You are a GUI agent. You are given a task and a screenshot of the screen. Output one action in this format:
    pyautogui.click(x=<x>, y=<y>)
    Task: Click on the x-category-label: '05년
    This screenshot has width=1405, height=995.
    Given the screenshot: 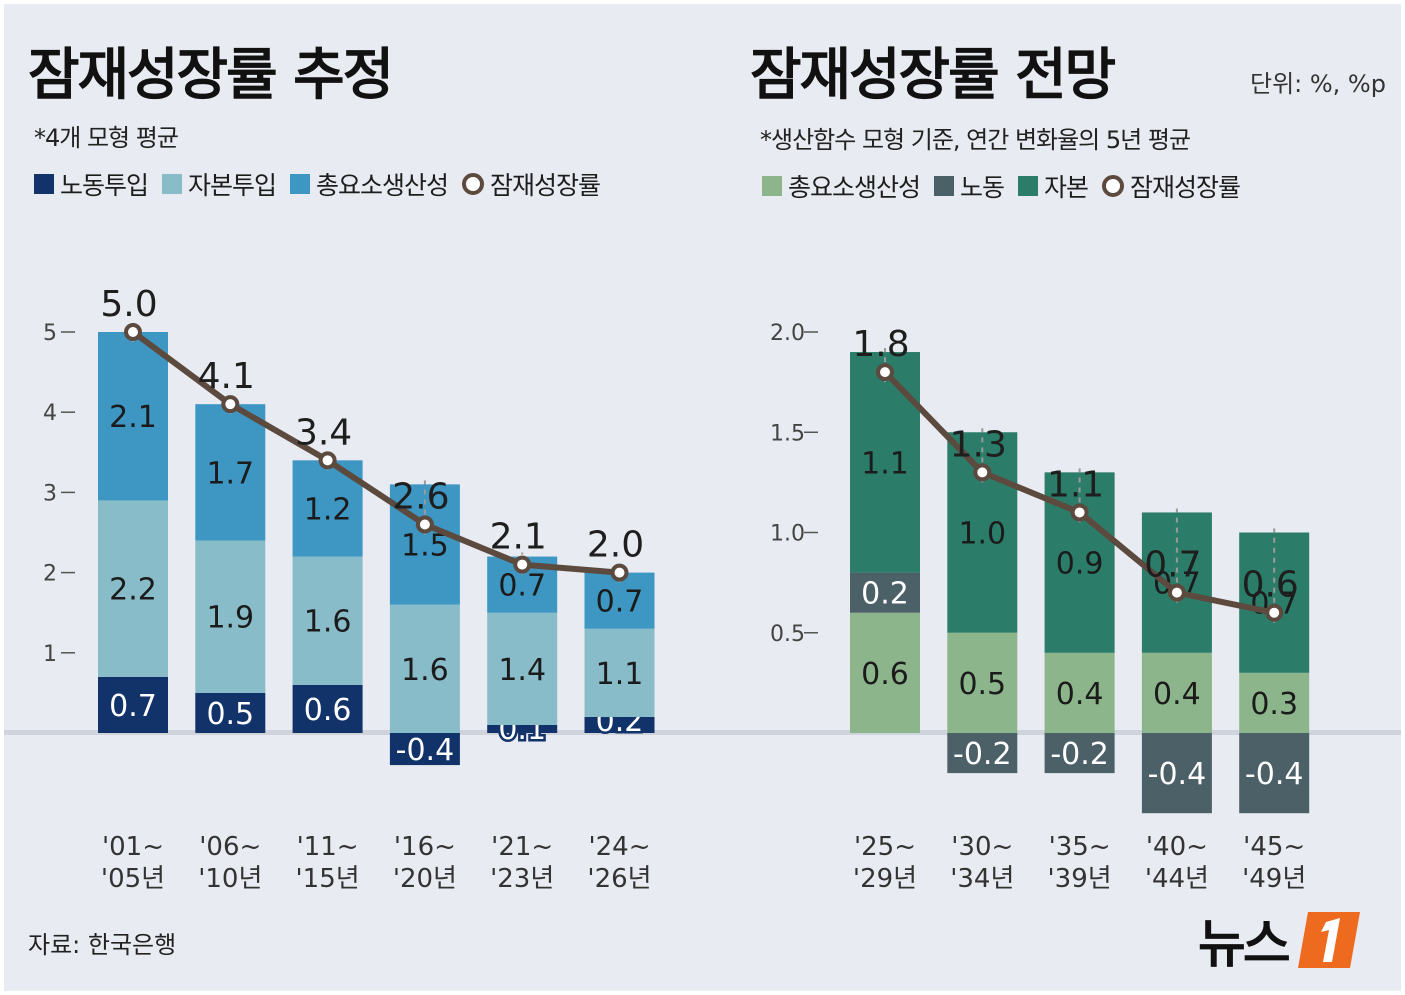 What is the action you would take?
    pyautogui.click(x=133, y=879)
    